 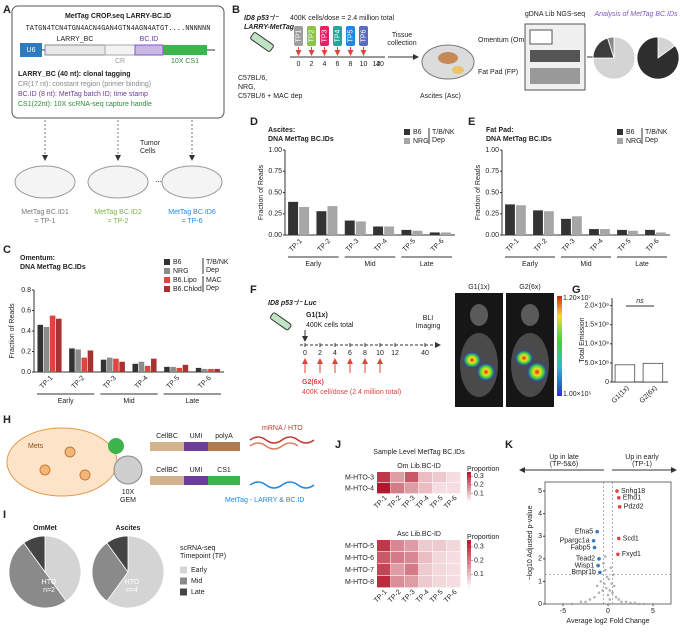 I want to click on panel-letter: E, so click(x=471, y=122).